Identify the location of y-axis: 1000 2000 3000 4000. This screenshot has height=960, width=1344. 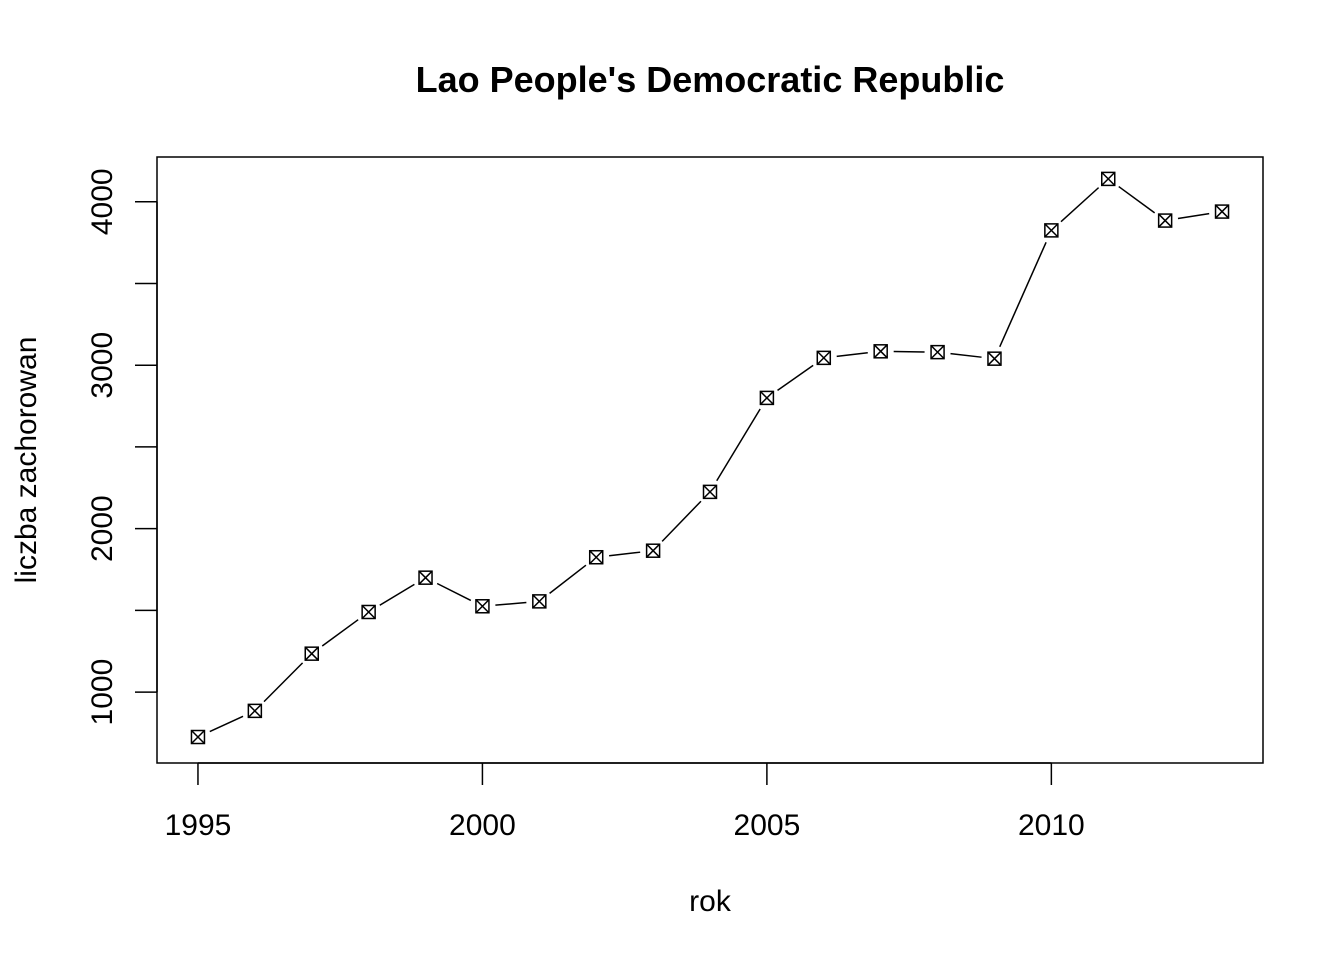
(122, 447).